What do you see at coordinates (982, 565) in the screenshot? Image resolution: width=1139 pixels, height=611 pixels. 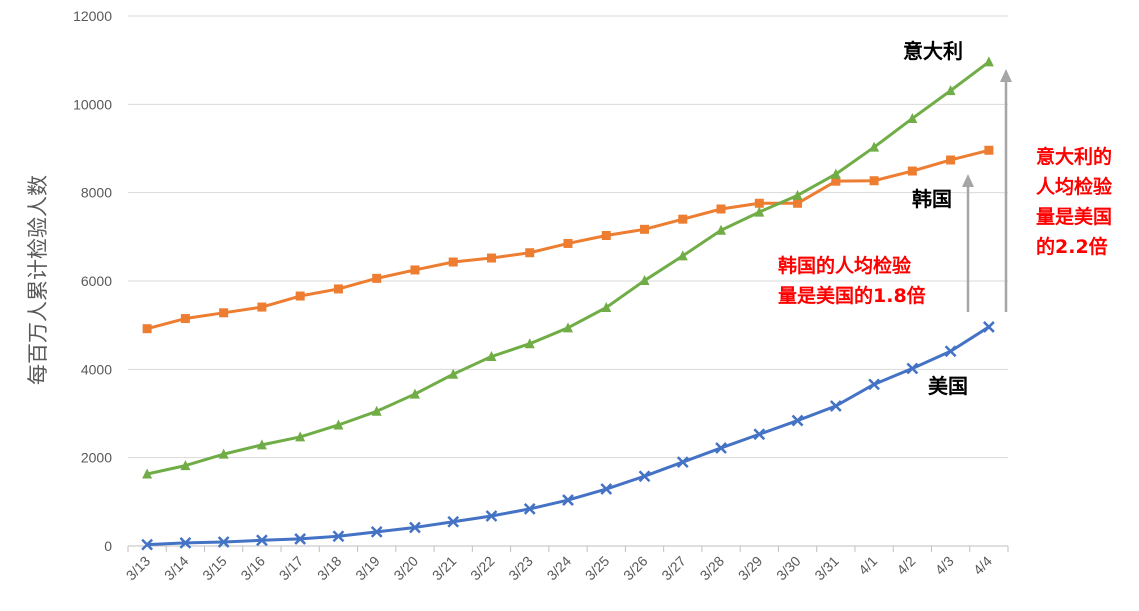 I see `x-tick-label: 4/4` at bounding box center [982, 565].